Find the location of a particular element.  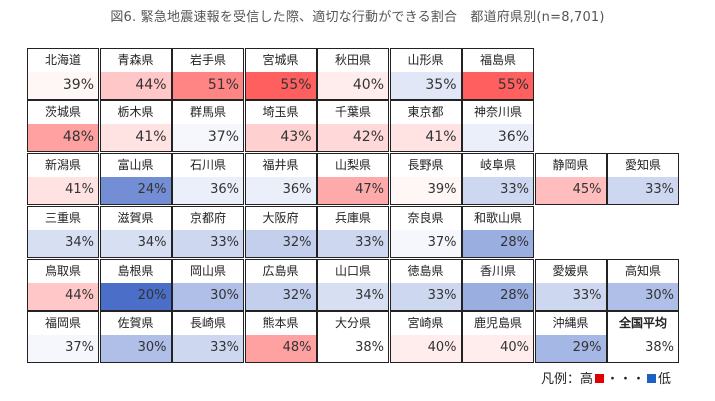

prefecture-value: 51% is located at coordinates (208, 85).